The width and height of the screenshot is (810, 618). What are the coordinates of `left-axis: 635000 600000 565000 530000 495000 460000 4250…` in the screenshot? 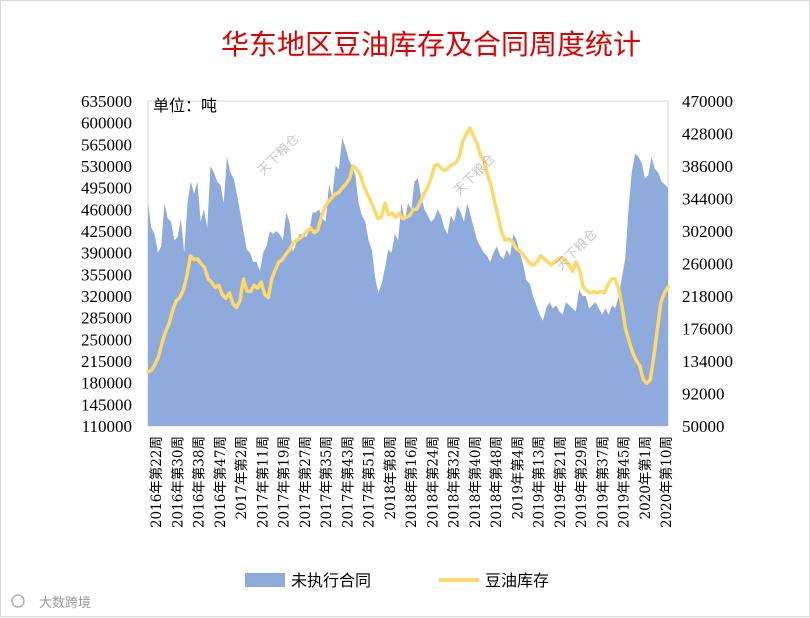 It's located at (106, 264).